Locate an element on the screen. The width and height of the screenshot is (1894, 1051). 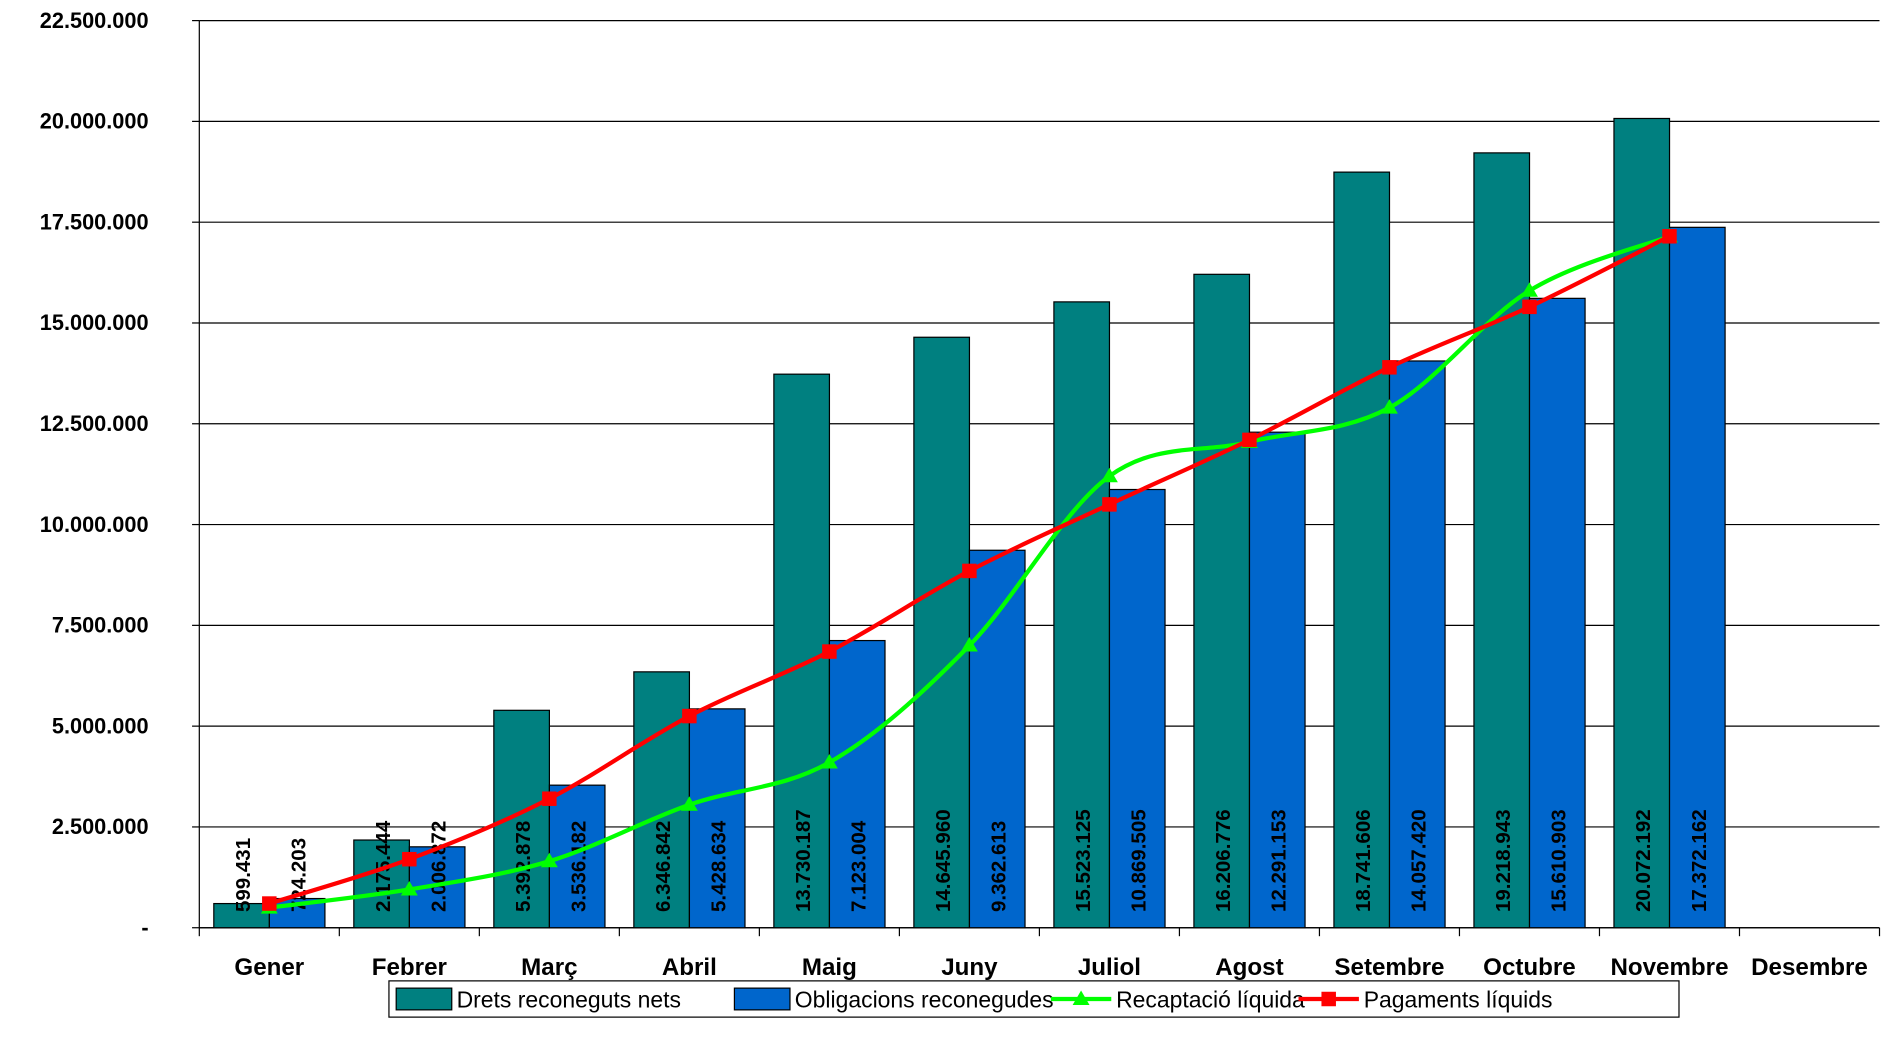
x-tick-label: Octubre is located at coordinates (1529, 967).